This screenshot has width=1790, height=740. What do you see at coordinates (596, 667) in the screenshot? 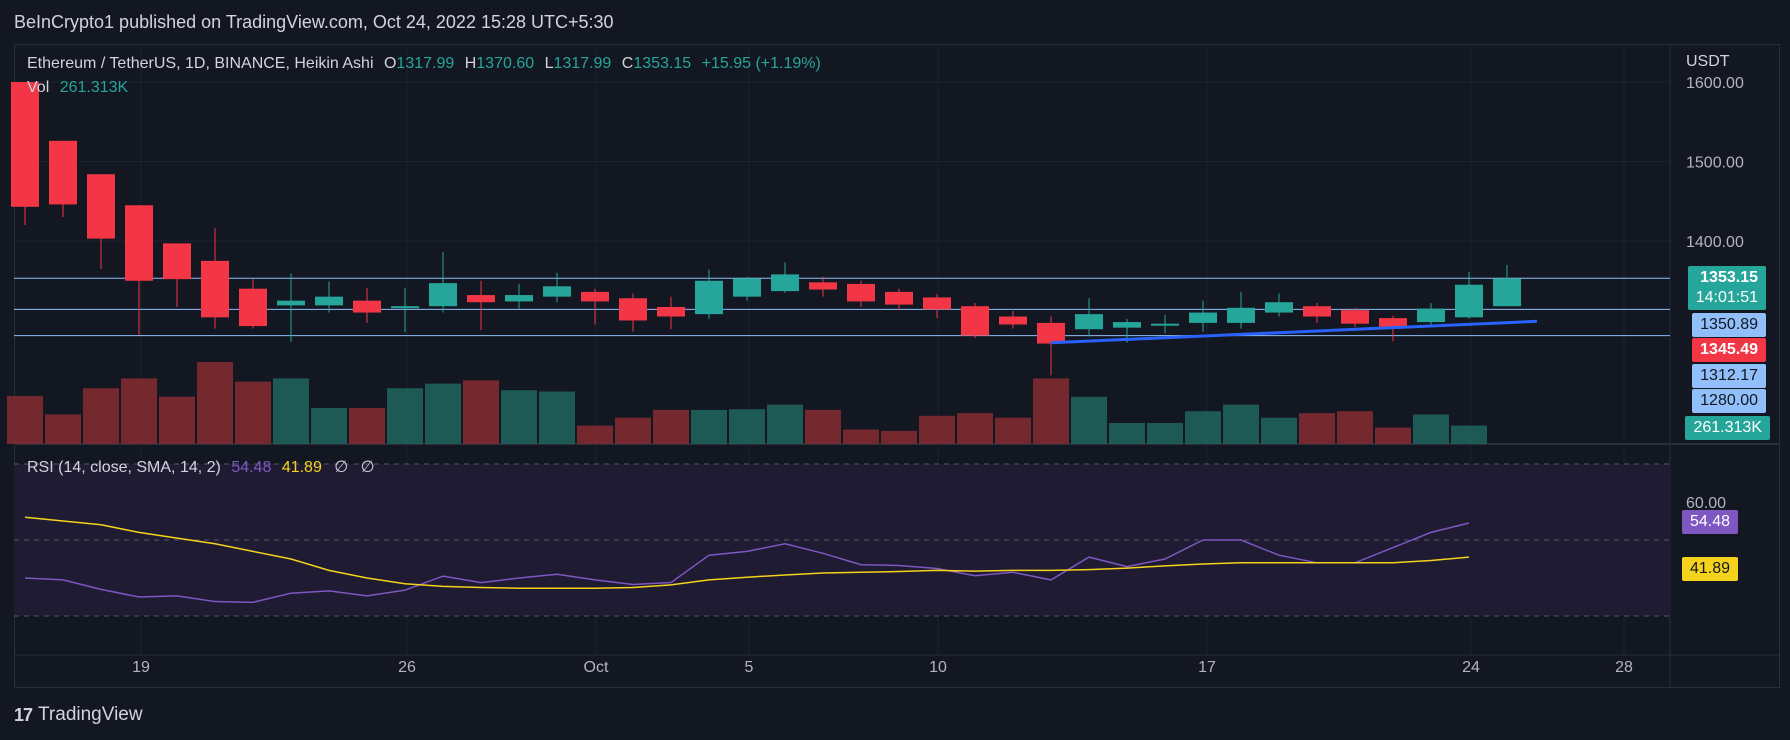
I see `x-tick-2: Oct` at bounding box center [596, 667].